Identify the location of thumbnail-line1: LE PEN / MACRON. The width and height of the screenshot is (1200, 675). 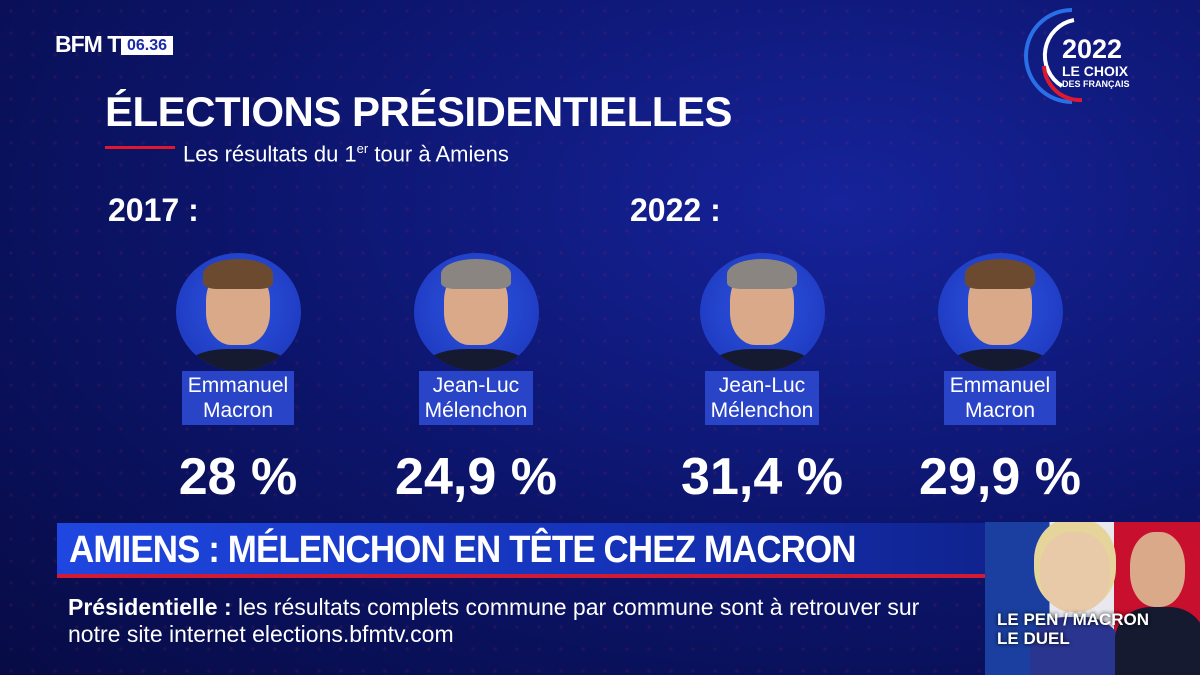
(1073, 619).